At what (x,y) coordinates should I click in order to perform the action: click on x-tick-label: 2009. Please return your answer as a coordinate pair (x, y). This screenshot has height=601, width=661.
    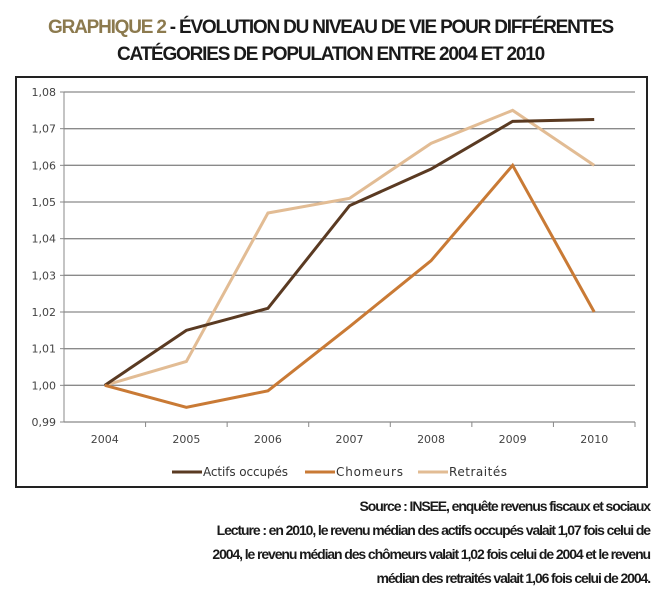
    Looking at the image, I should click on (513, 439).